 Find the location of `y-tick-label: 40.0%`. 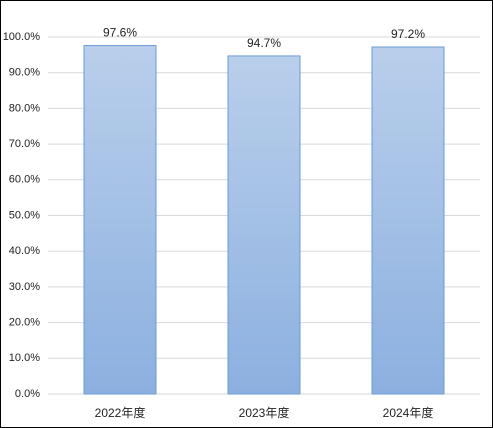

y-tick-label: 40.0% is located at coordinates (24, 251).